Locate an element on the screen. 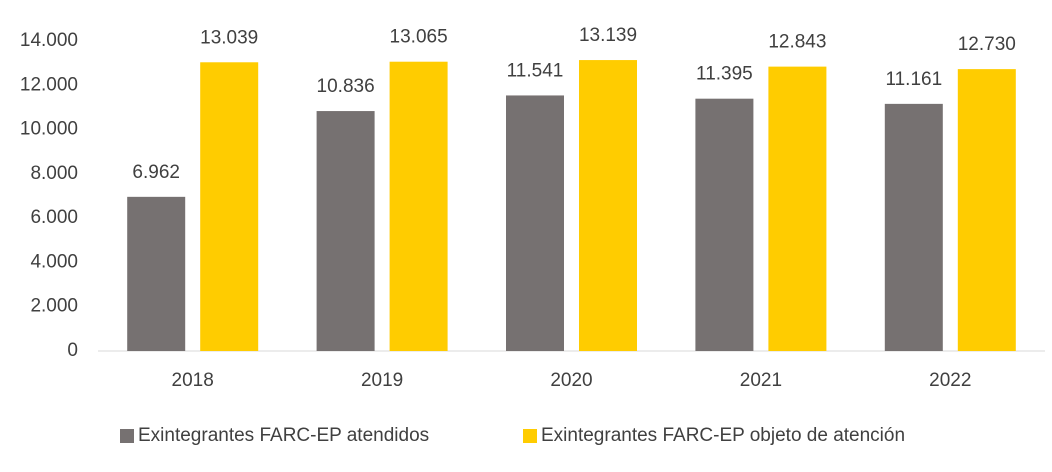  value-label: 12.730 is located at coordinates (987, 44).